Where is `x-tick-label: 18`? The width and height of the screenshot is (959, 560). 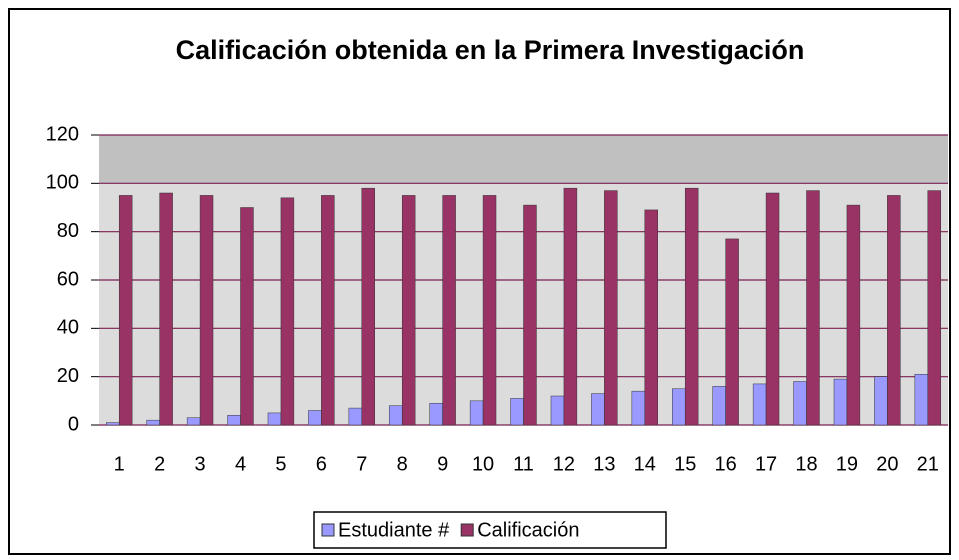
x-tick-label: 18 is located at coordinates (806, 464).